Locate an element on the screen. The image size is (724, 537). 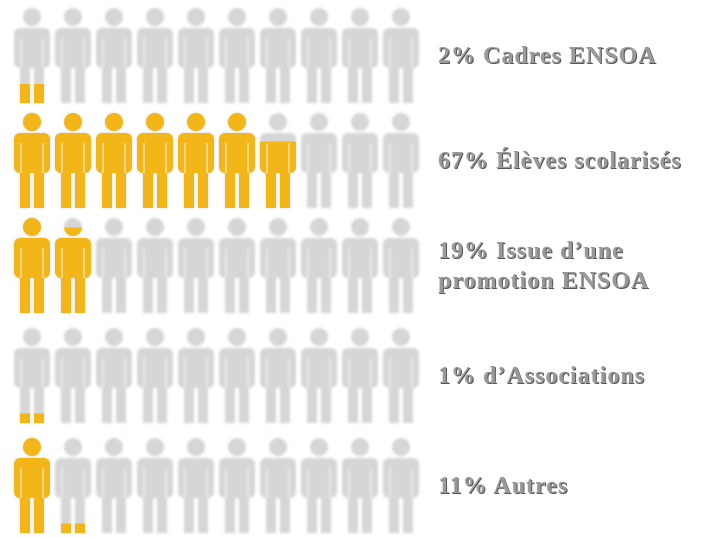
value-label: 11% is located at coordinates (463, 485).